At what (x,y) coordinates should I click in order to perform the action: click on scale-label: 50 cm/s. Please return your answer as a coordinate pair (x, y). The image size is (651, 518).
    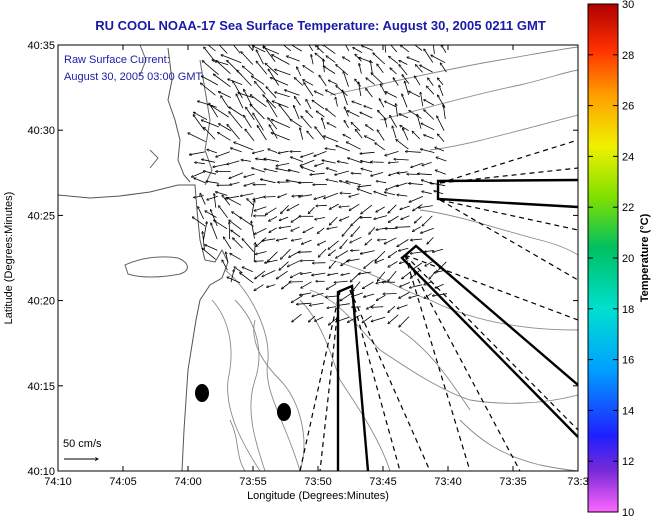
    Looking at the image, I should click on (82, 444).